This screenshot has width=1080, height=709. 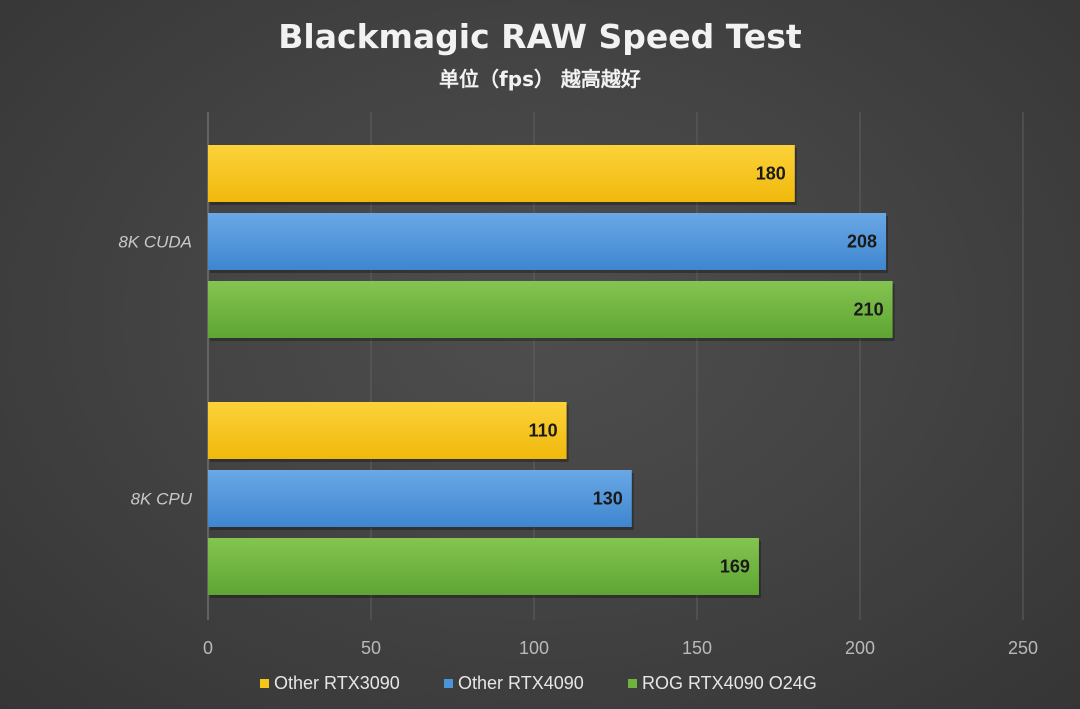 I want to click on legend-label-other-rtx4090: Other RTX4090, so click(x=521, y=683).